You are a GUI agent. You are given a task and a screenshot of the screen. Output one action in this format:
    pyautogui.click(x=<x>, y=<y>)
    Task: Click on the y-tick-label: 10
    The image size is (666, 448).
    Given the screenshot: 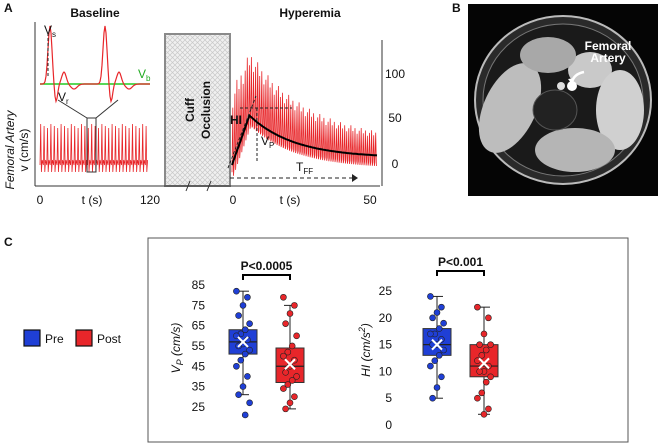 What is the action you would take?
    pyautogui.click(x=386, y=371)
    